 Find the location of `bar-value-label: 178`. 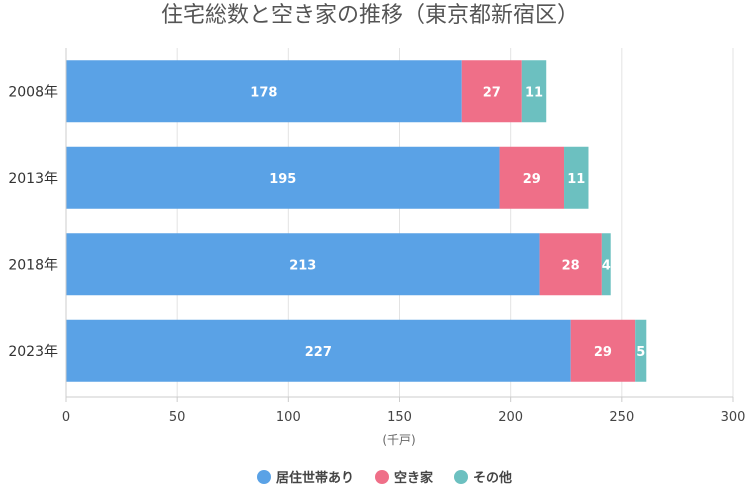

bar-value-label: 178 is located at coordinates (263, 92).